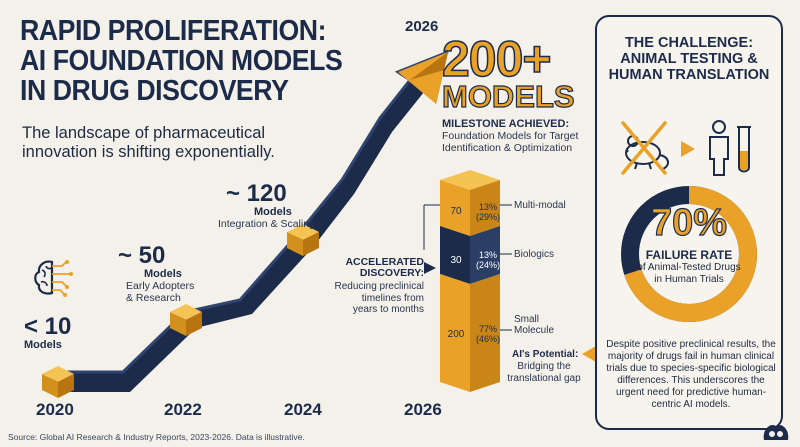  I want to click on title-line: AI FOUNDATION MODELS, so click(181, 61).